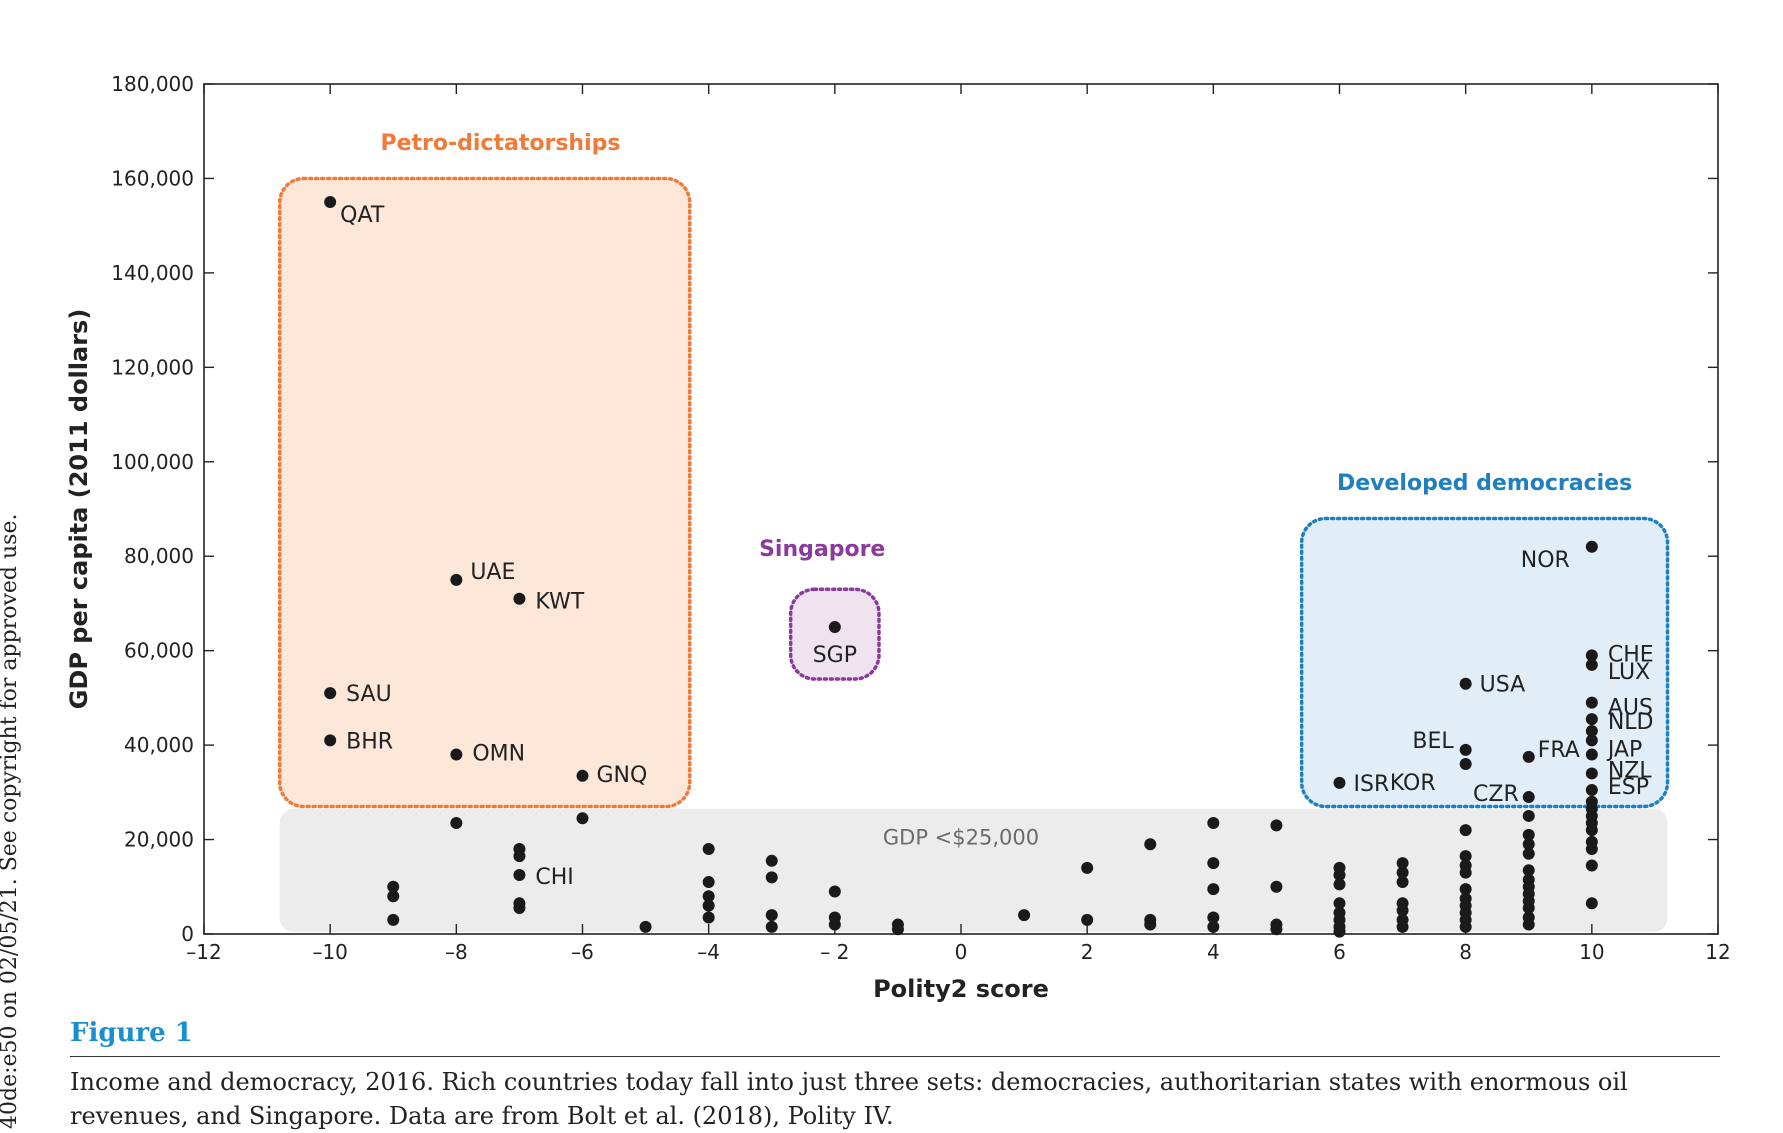  I want to click on data-point-esp, so click(1591, 789).